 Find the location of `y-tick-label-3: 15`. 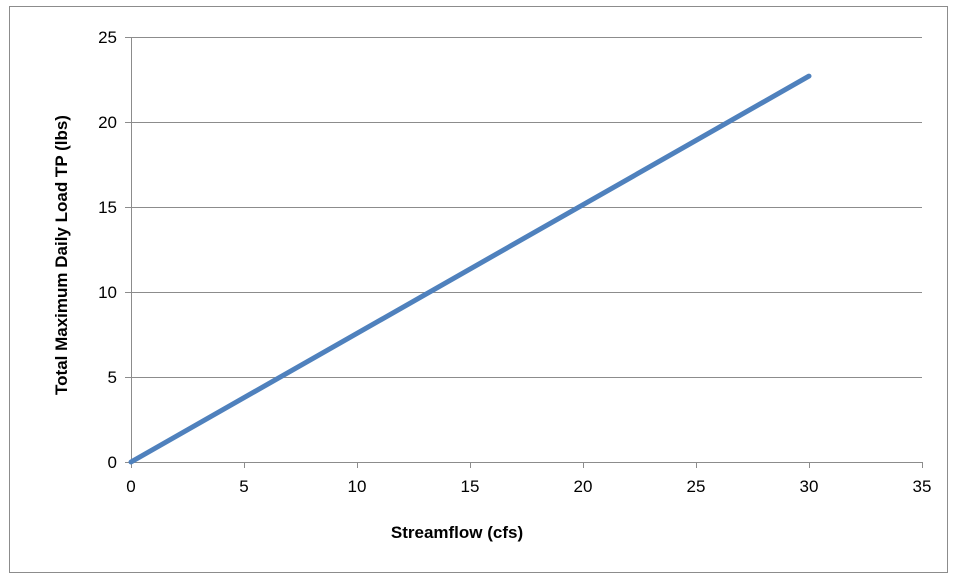

y-tick-label-3: 15 is located at coordinates (107, 207).